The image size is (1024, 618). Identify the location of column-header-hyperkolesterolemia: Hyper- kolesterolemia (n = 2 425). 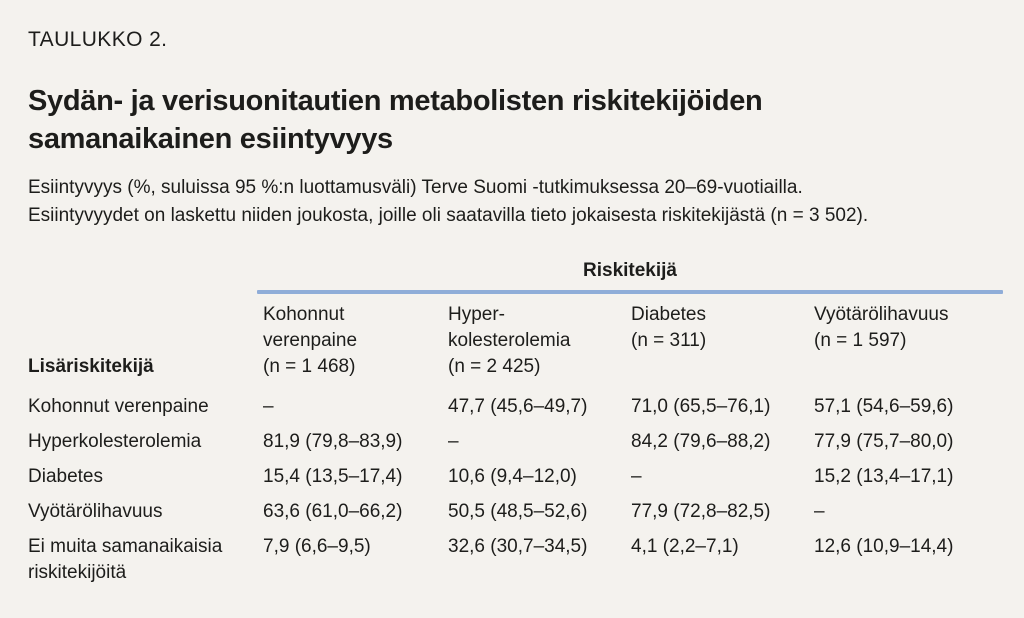
(509, 340).